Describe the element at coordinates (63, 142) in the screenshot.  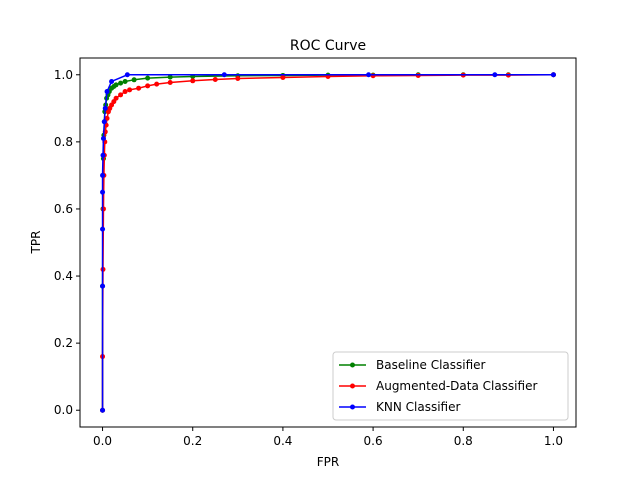
I see `y-tick-label: 0.8` at that location.